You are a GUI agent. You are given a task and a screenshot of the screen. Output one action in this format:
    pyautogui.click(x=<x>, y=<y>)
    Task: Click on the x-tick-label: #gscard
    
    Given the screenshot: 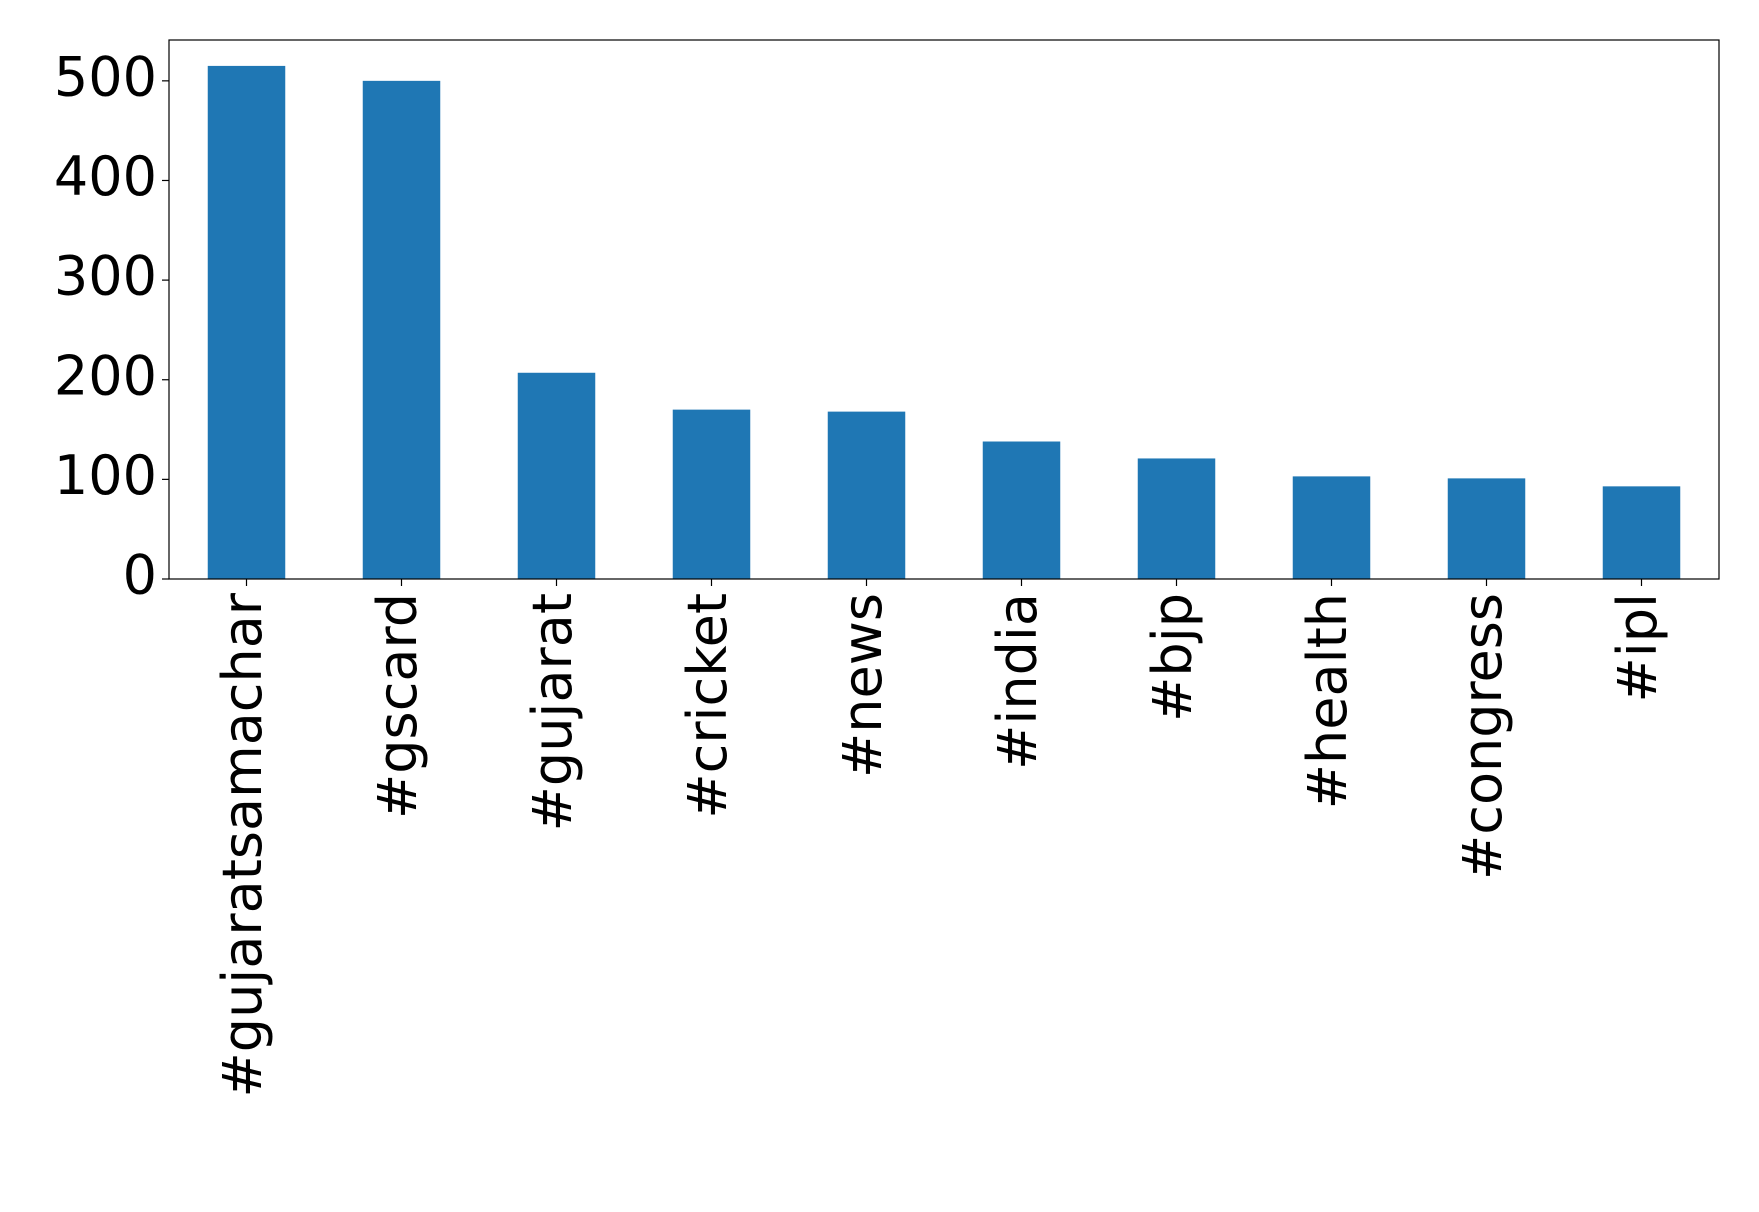 What is the action you would take?
    pyautogui.click(x=397, y=706)
    